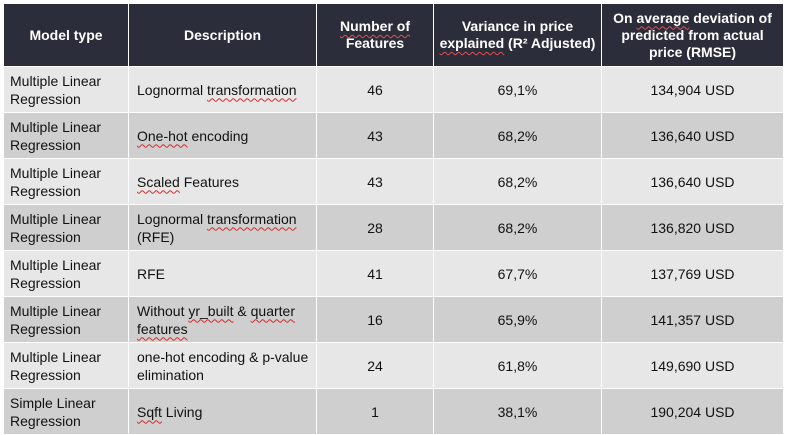  Describe the element at coordinates (517, 273) in the screenshot. I see `cell-r2-adjusted: 67,7%` at that location.